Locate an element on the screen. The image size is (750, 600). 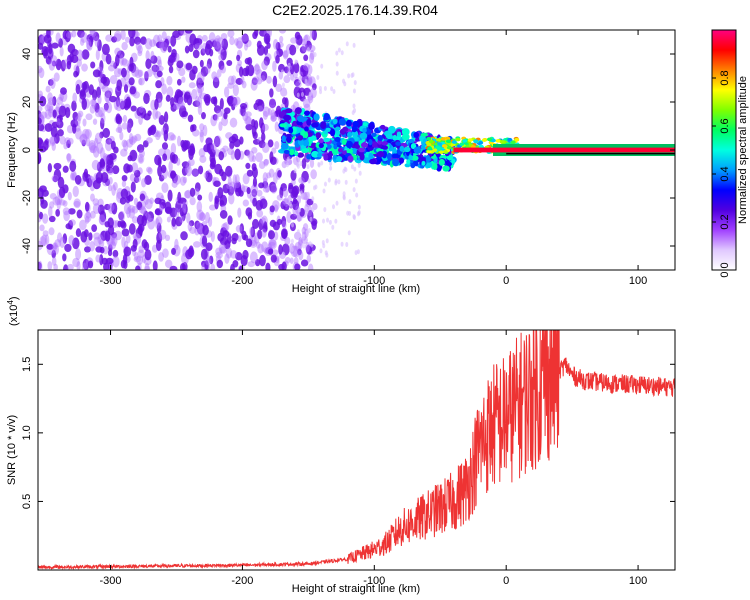
colorbar-gradient is located at coordinates (724, 150).